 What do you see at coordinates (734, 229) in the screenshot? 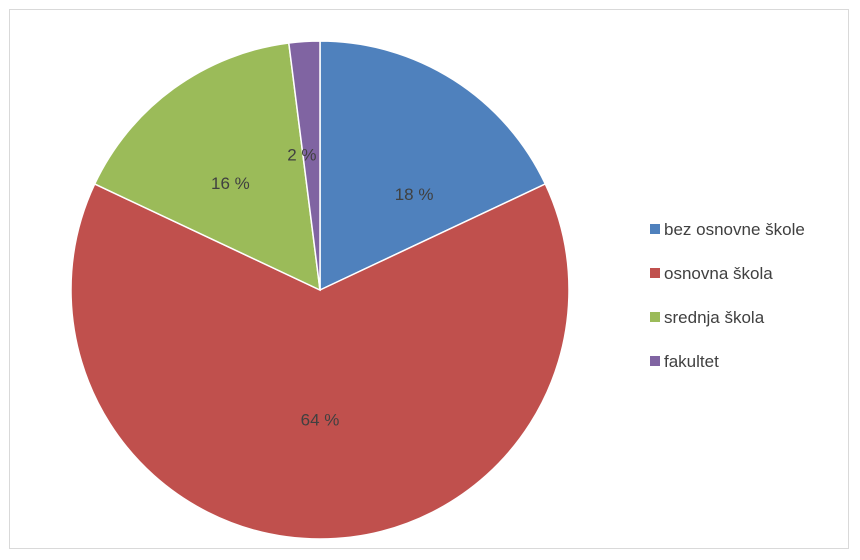
I see `legend-label-0: bez osnovne škole` at bounding box center [734, 229].